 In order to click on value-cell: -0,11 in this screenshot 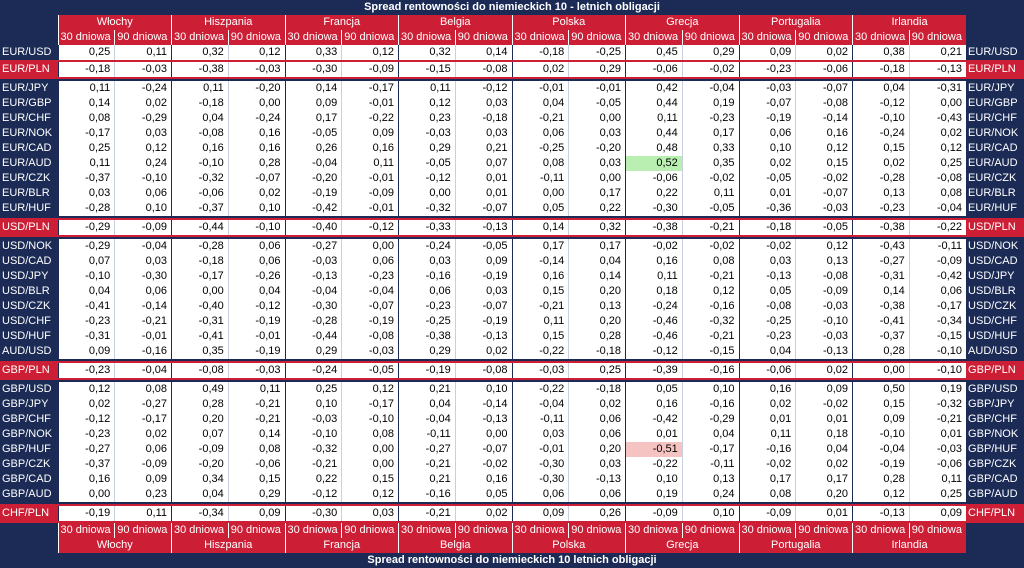, I will do `click(540, 419)`.